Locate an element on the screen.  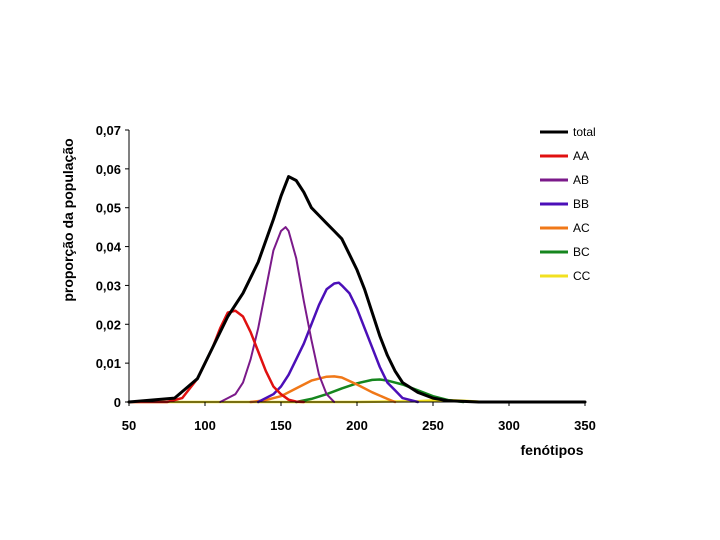
y-tick-label: 0,05 is located at coordinates (108, 208).